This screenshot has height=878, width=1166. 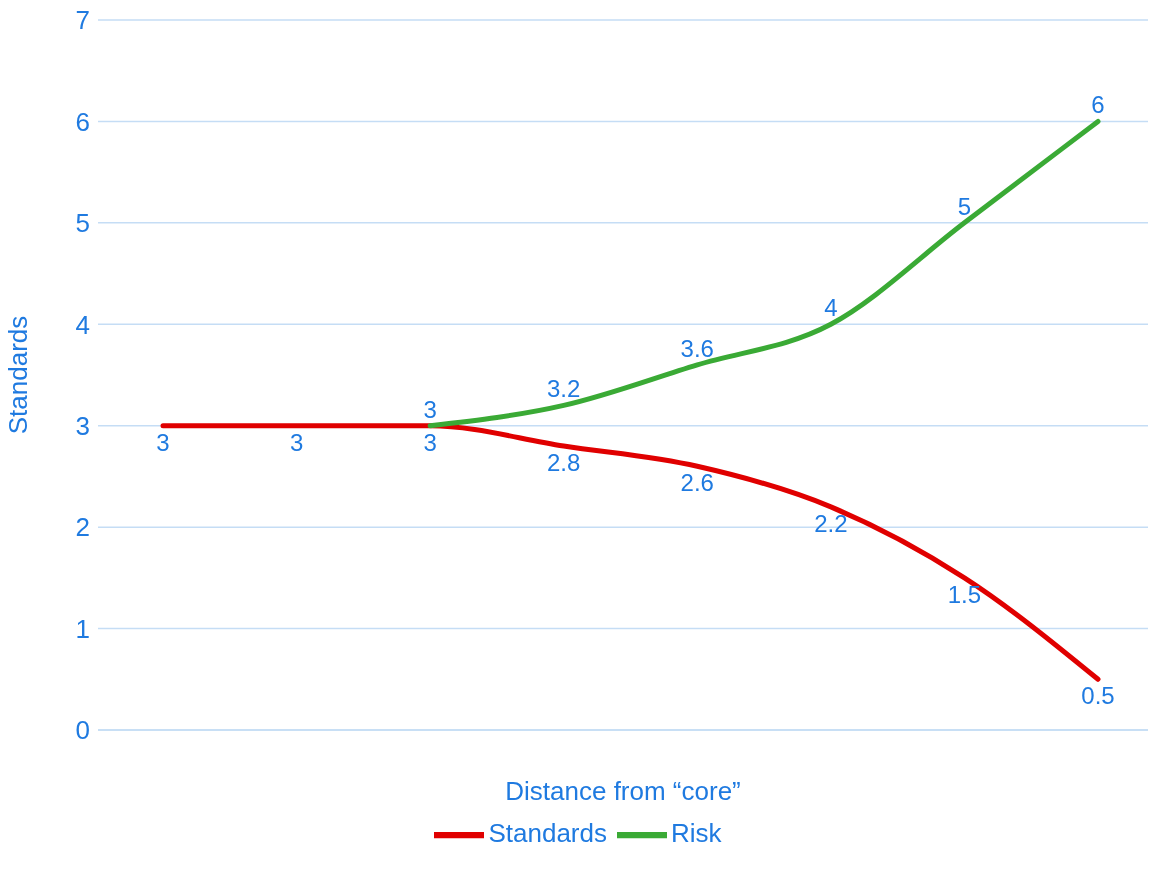 What do you see at coordinates (82, 324) in the screenshot?
I see `y-tick-label: 4` at bounding box center [82, 324].